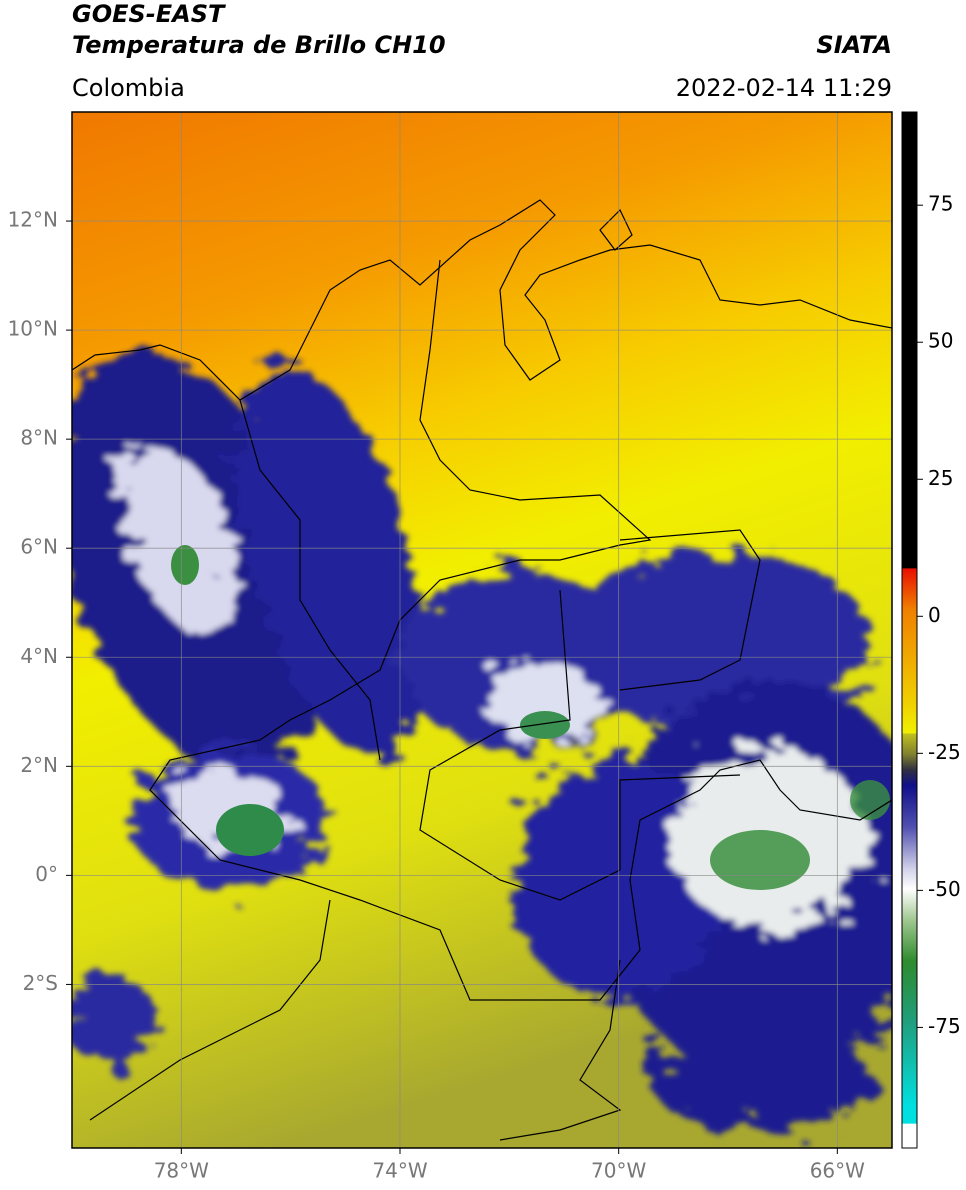  I want to click on colorbar-label: 0, so click(934, 615).